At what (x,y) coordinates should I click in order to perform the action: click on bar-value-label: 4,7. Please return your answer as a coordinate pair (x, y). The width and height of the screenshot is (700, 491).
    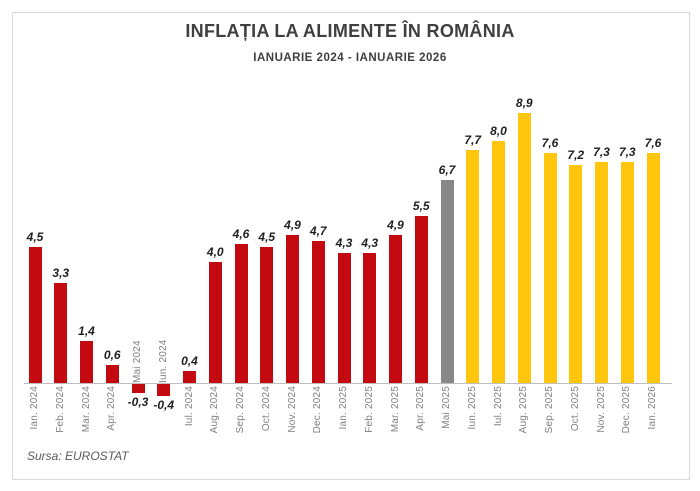
    Looking at the image, I should click on (318, 230).